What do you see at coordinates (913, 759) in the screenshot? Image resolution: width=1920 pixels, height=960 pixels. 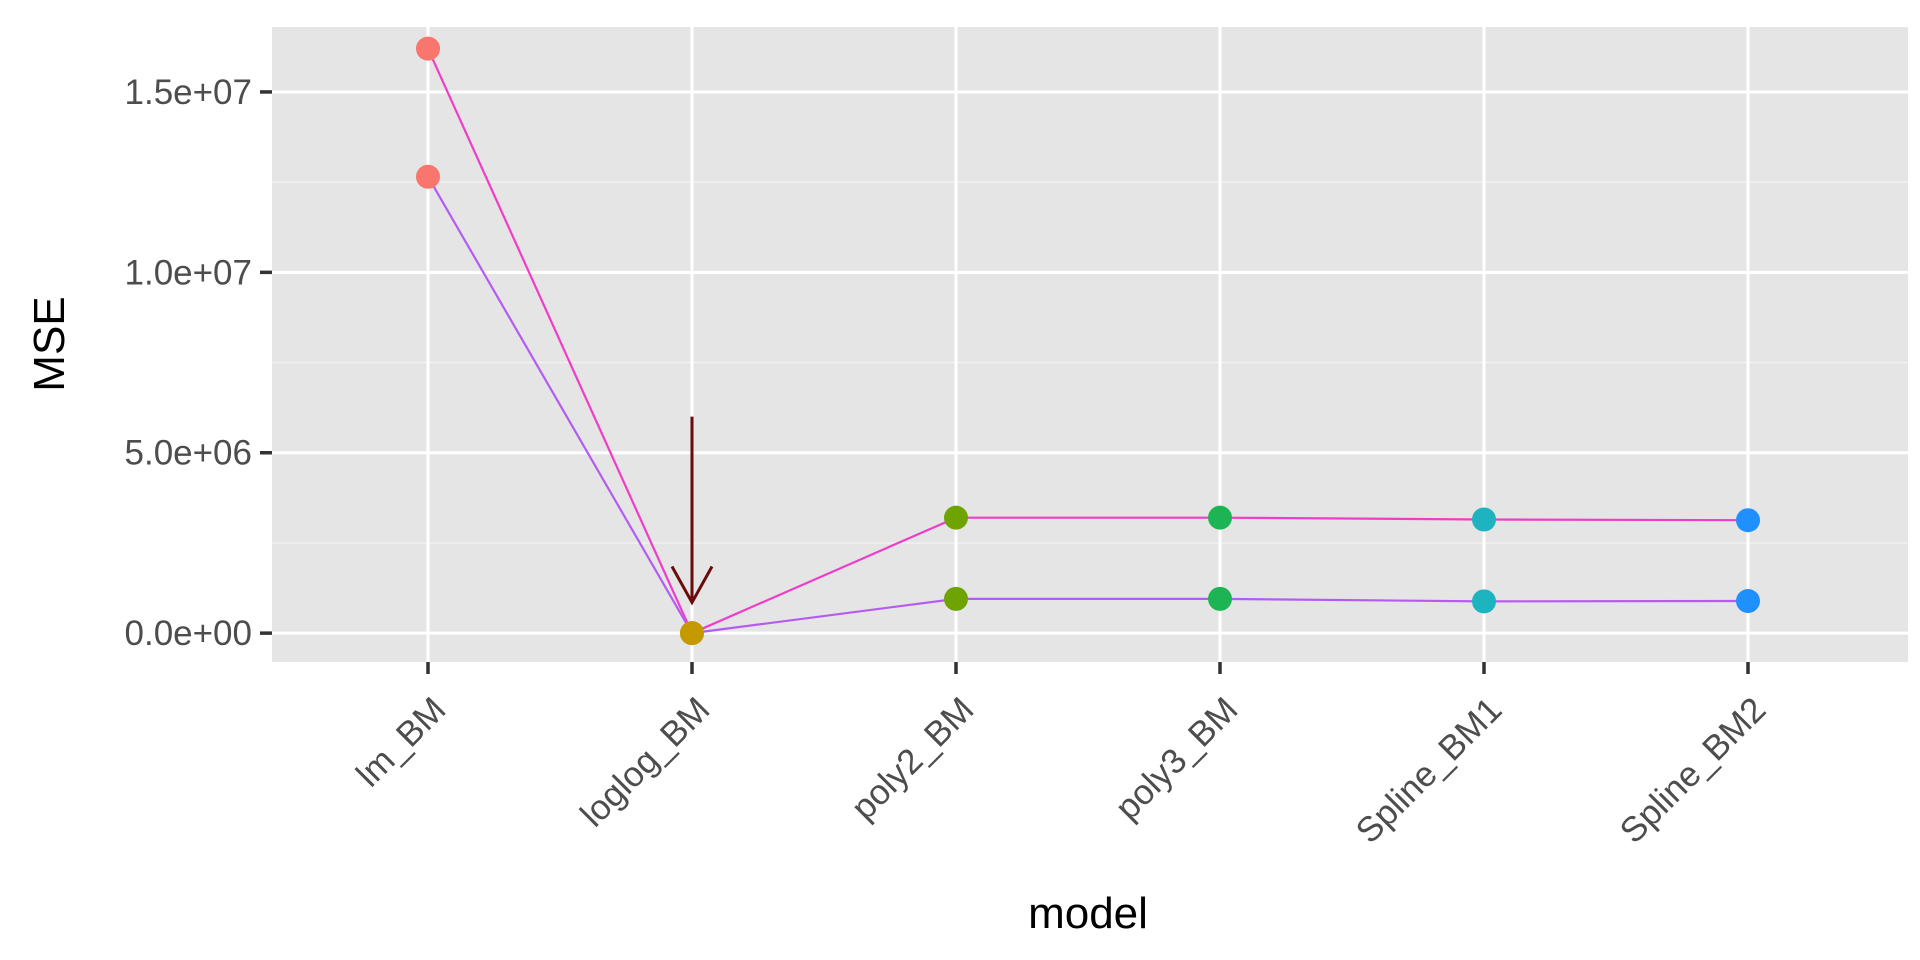 I see `x-tick-label: poly2_BM` at bounding box center [913, 759].